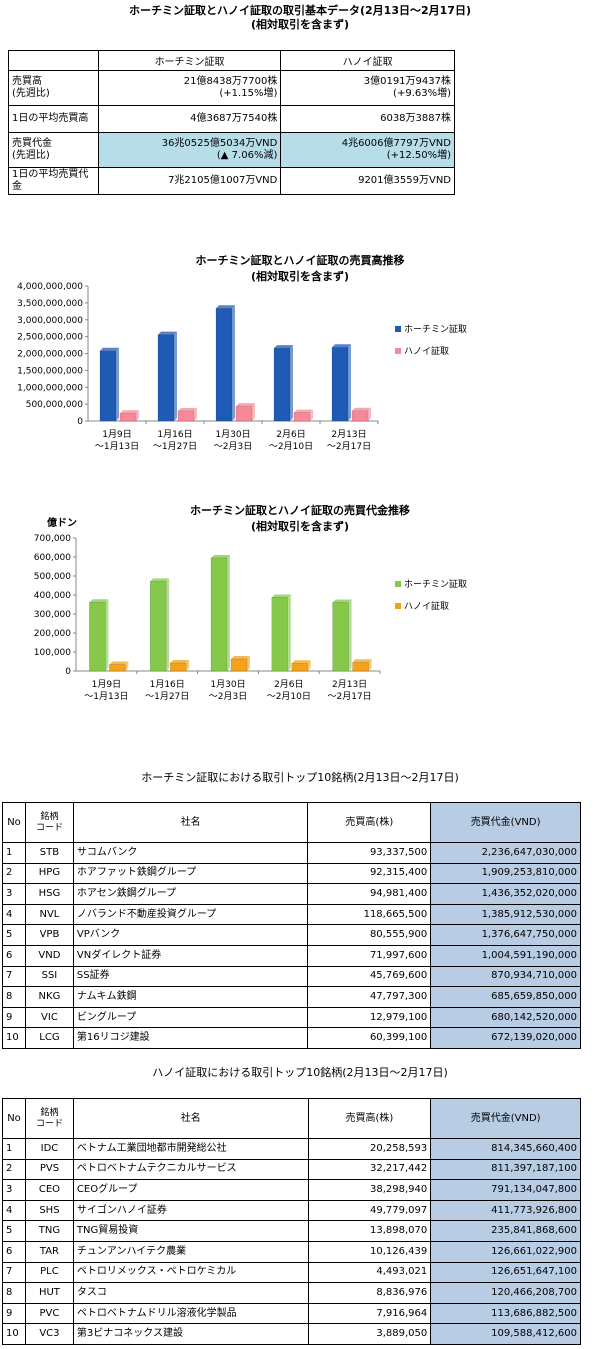 The image size is (600, 1349). What do you see at coordinates (50, 371) in the screenshot?
I see `y-tick-label: 1,500,000,000` at bounding box center [50, 371].